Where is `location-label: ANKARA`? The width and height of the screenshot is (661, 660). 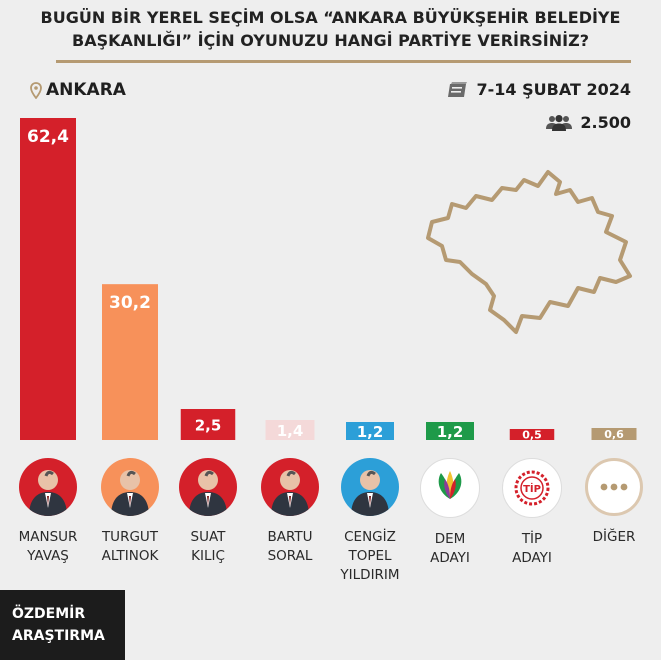 location-label: ANKARA is located at coordinates (78, 90).